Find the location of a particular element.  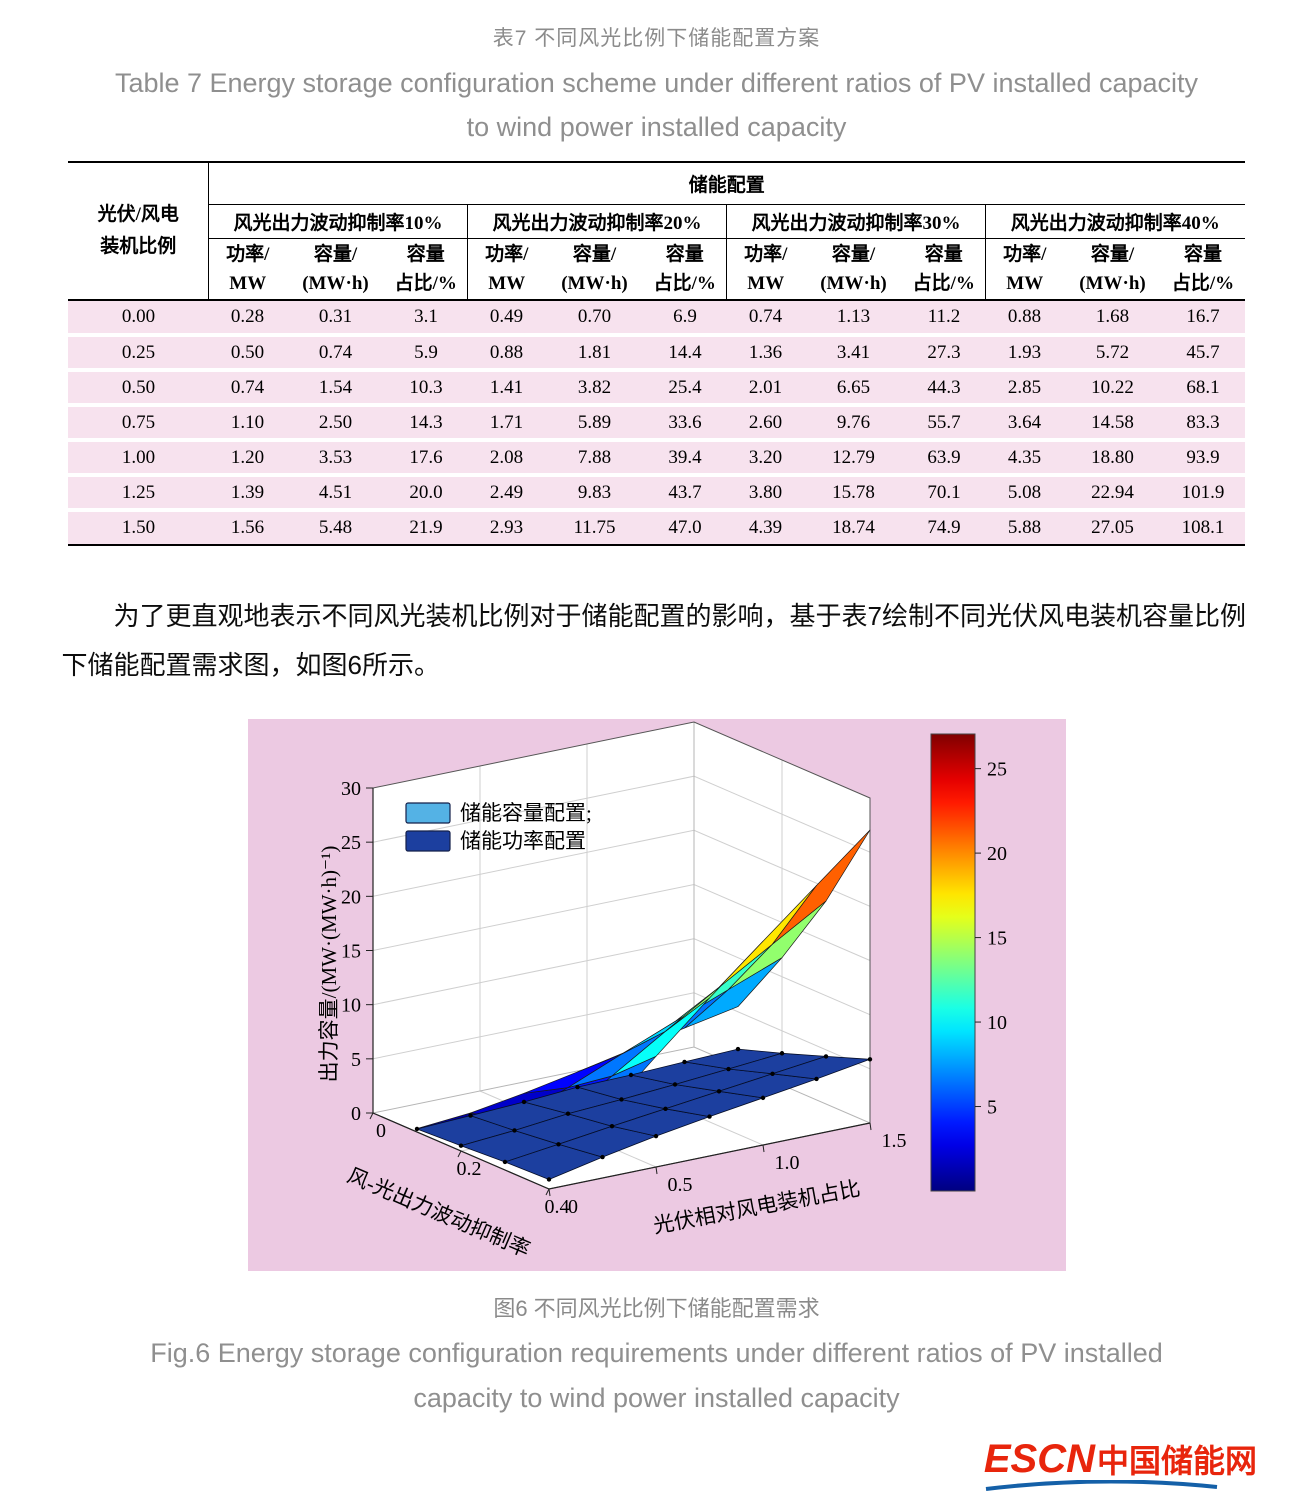

colorbar-tick-label: 5 is located at coordinates (992, 1107).